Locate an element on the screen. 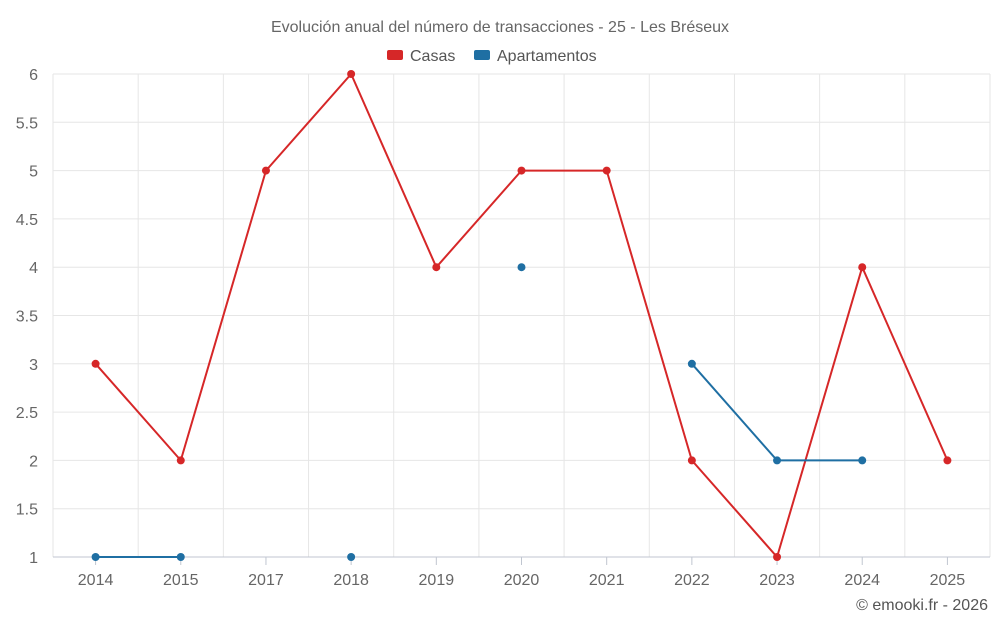 This screenshot has height=625, width=1000. y-tick-label: 2.5 is located at coordinates (27, 413).